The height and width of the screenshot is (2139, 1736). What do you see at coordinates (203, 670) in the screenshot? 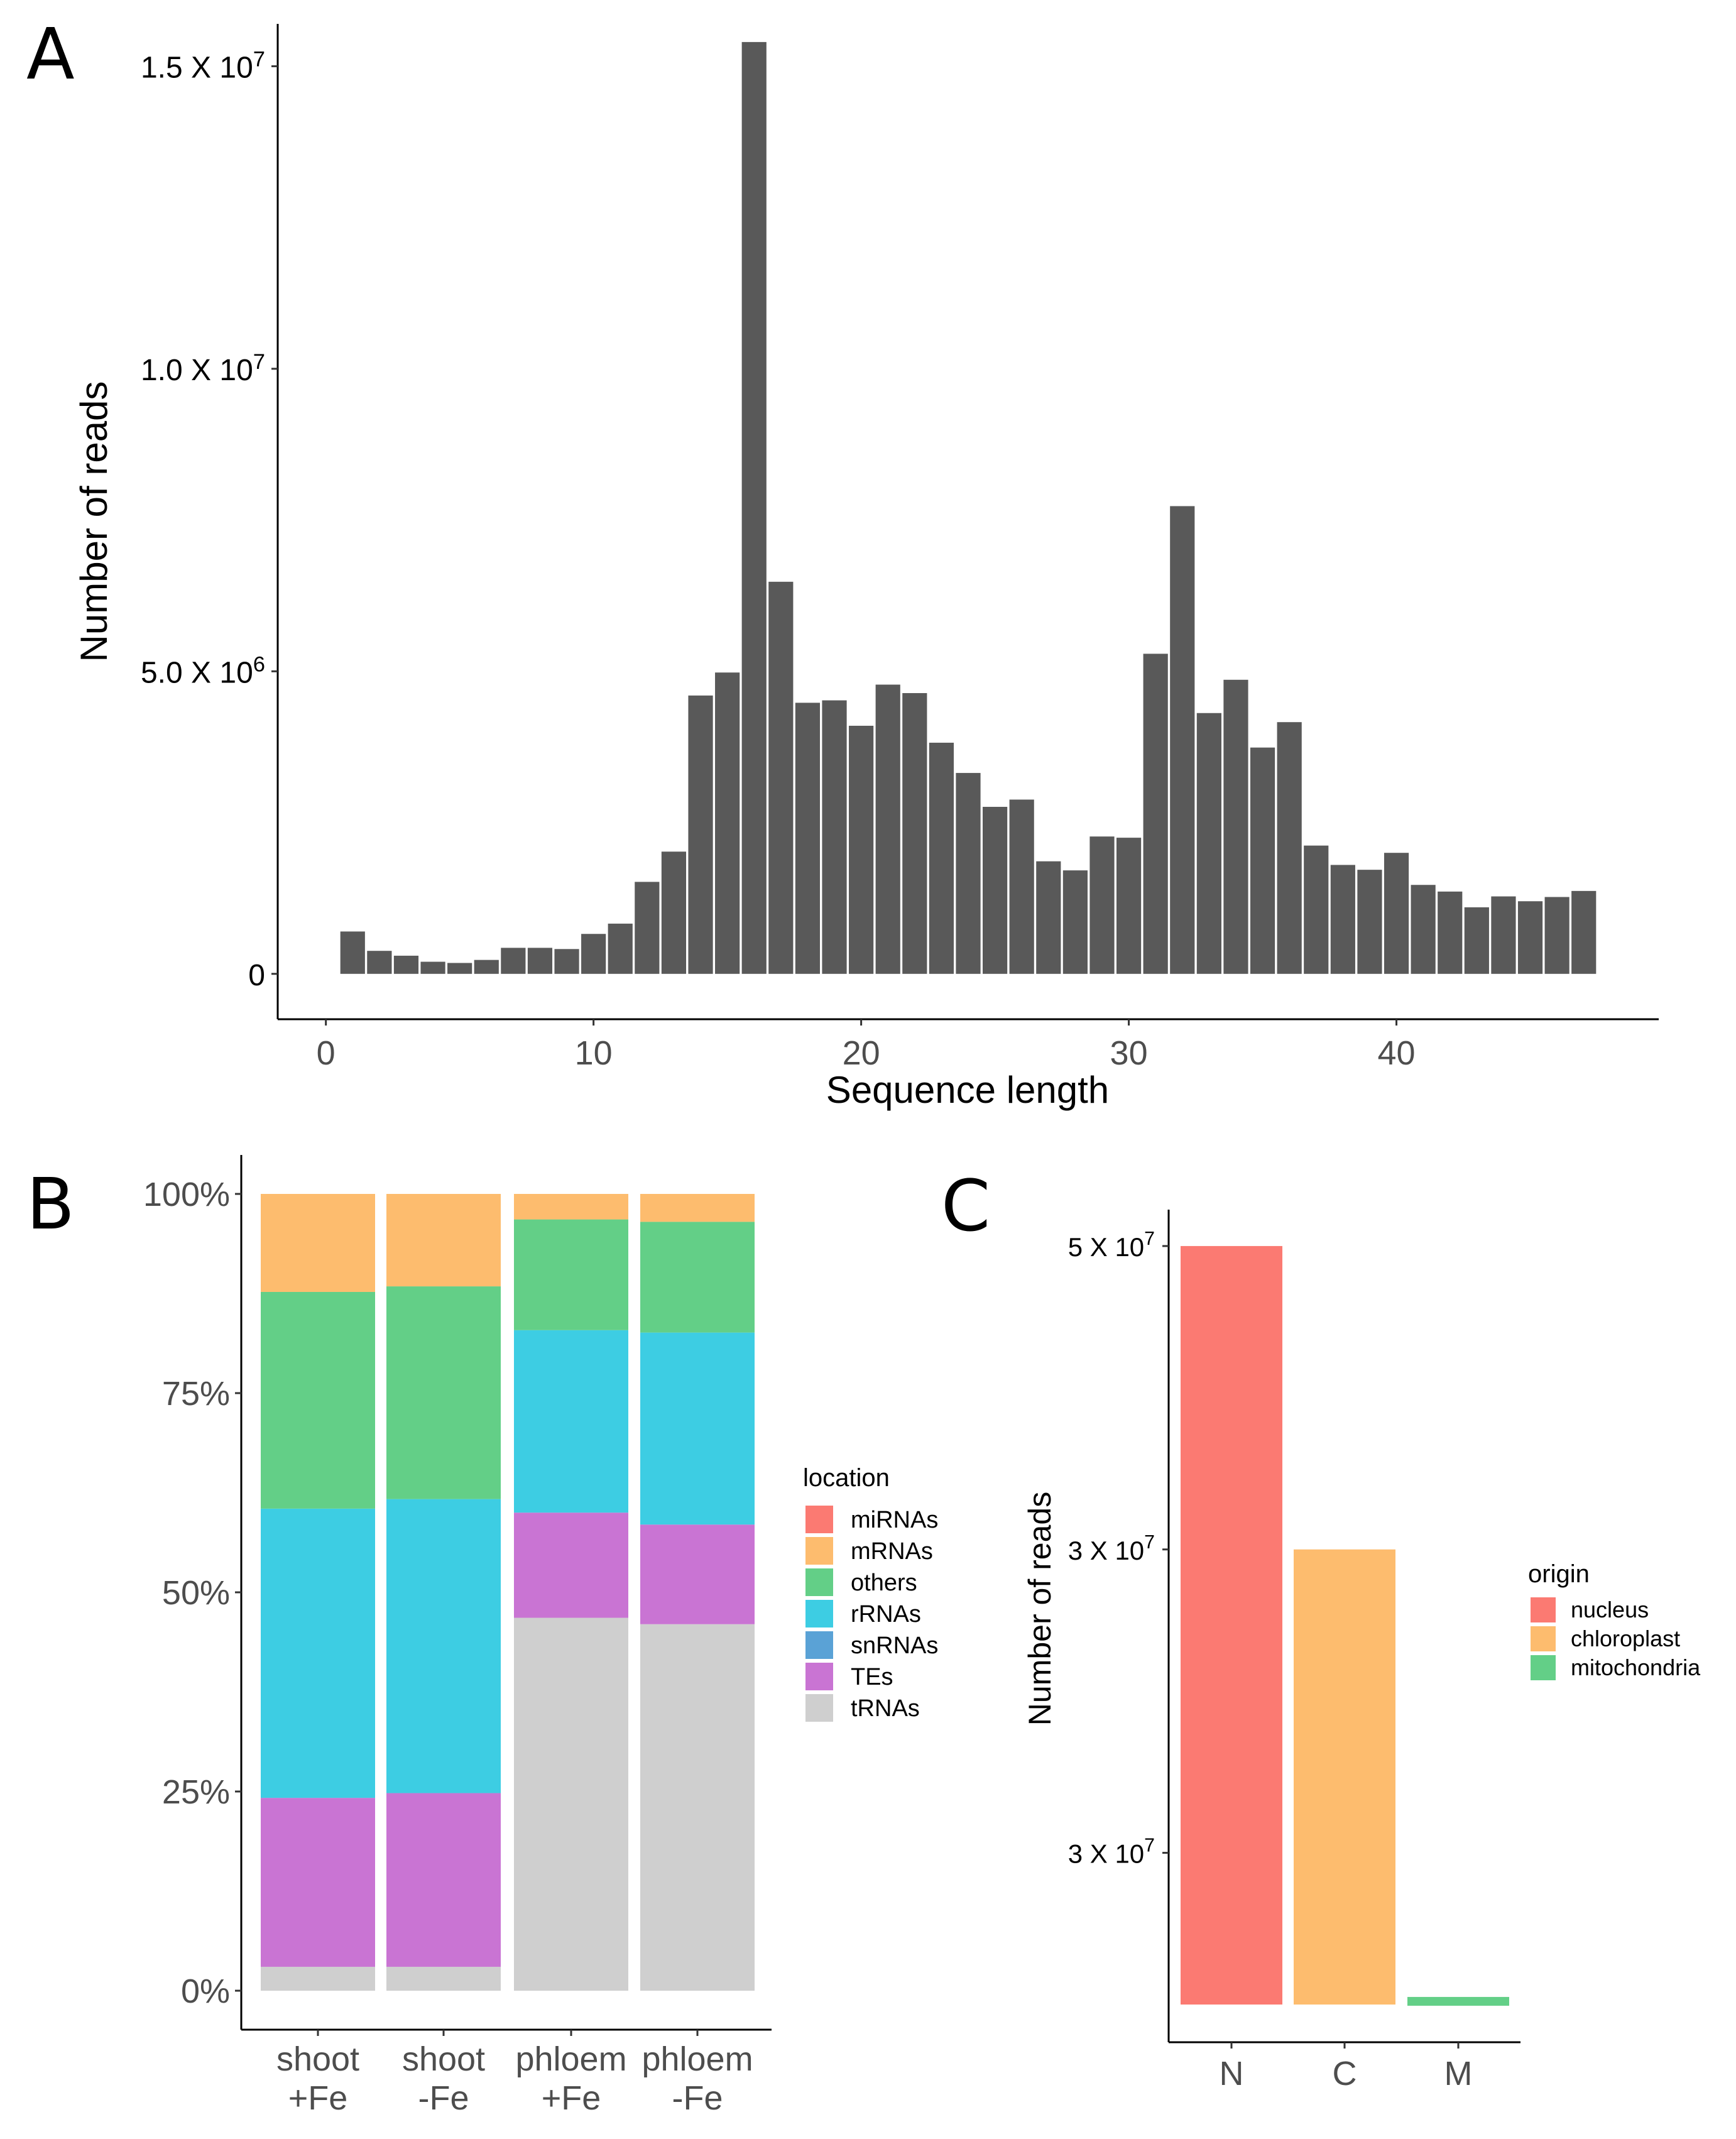
I see `y-tick-label: 5.0 X 106` at bounding box center [203, 670].